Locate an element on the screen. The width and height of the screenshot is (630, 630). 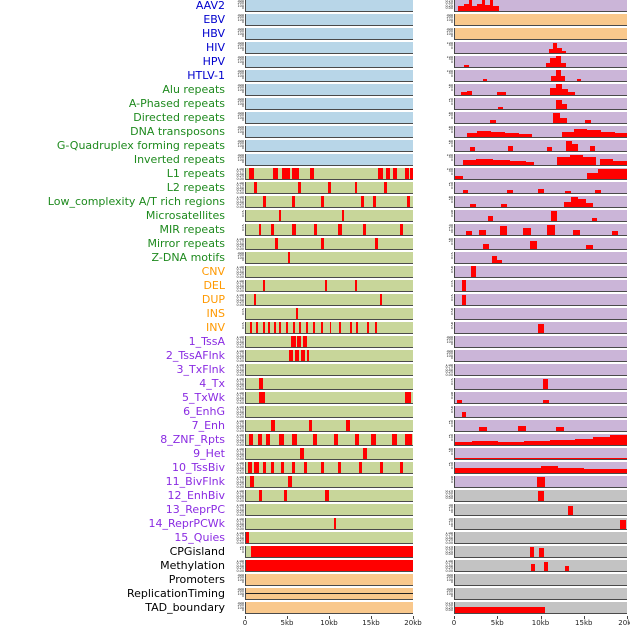
track-label: Mirror repeats is located at coordinates (186, 244).